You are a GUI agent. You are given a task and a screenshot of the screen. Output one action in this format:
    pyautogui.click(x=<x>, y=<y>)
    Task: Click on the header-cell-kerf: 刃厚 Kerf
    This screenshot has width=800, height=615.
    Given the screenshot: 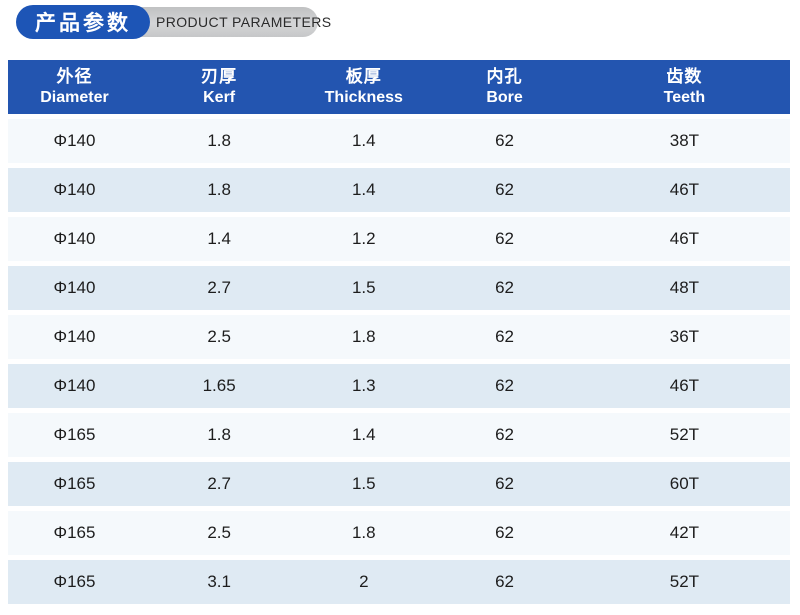 What is the action you would take?
    pyautogui.click(x=219, y=87)
    